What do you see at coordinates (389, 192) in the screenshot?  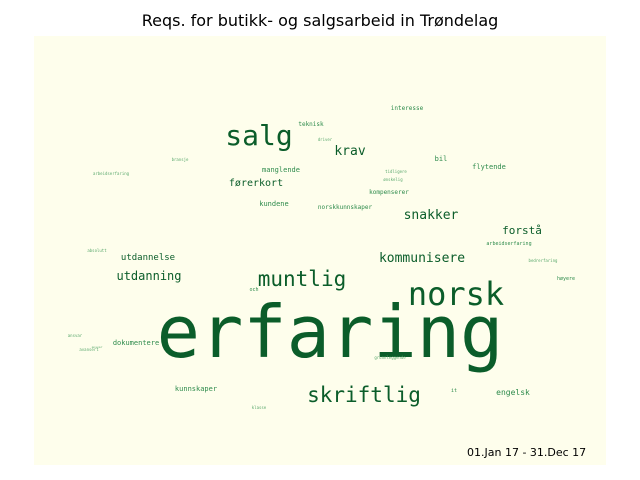 I see `word-21: kompenserer` at bounding box center [389, 192].